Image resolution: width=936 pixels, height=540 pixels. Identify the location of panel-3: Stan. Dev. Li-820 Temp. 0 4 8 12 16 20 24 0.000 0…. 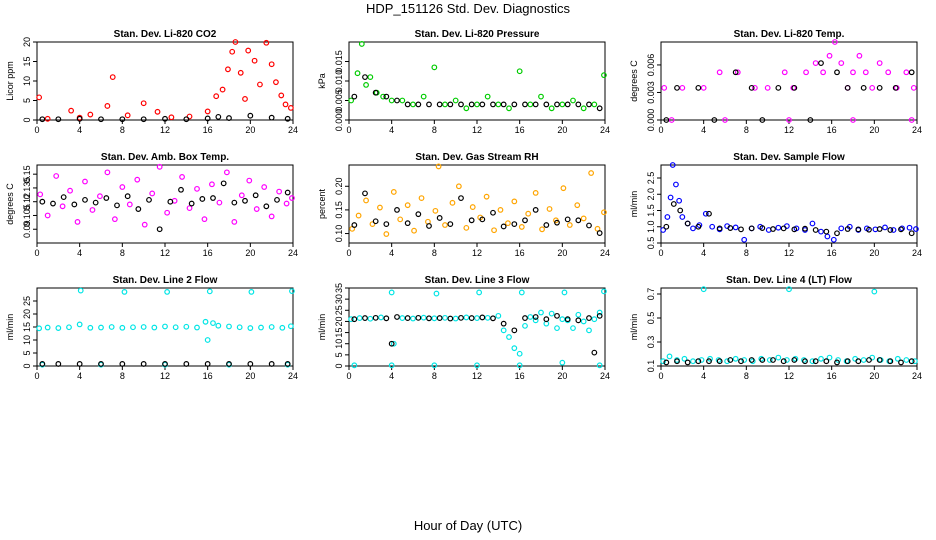
(775, 82).